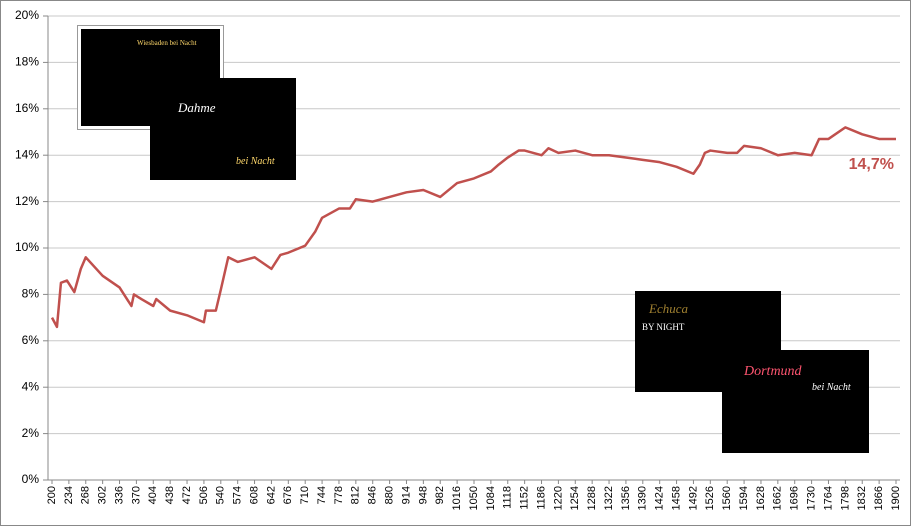 This screenshot has height=526, width=911. What do you see at coordinates (31, 386) in the screenshot?
I see `y-tick-label: 4%` at bounding box center [31, 386].